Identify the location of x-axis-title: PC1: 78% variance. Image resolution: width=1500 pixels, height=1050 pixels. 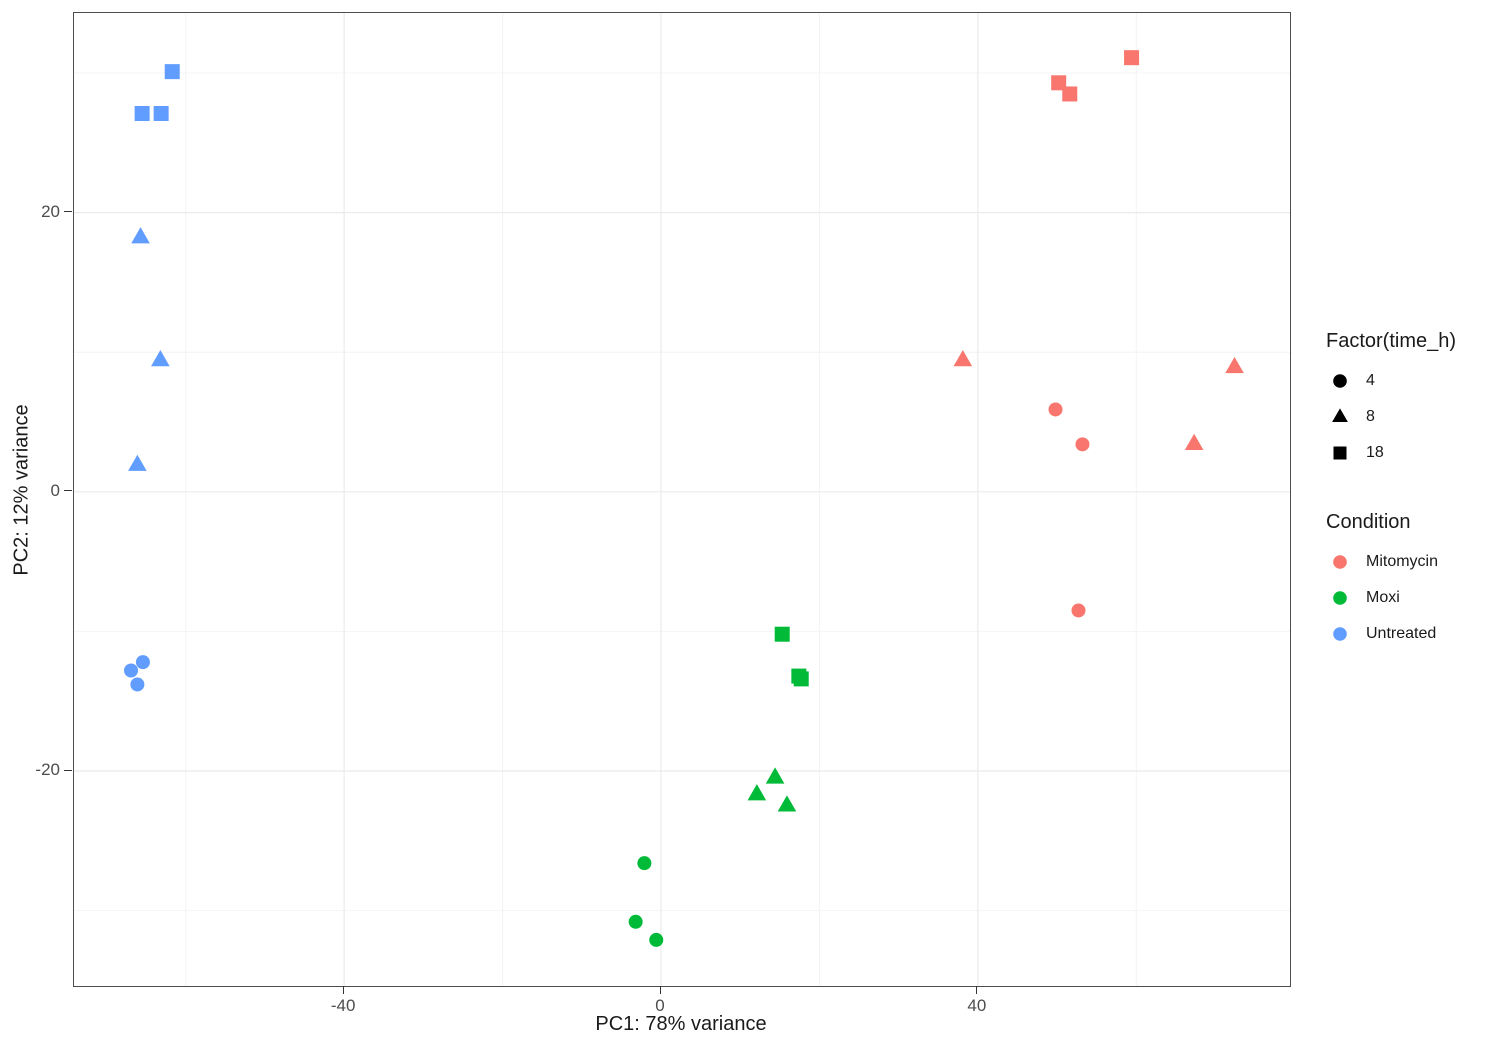
(681, 1024).